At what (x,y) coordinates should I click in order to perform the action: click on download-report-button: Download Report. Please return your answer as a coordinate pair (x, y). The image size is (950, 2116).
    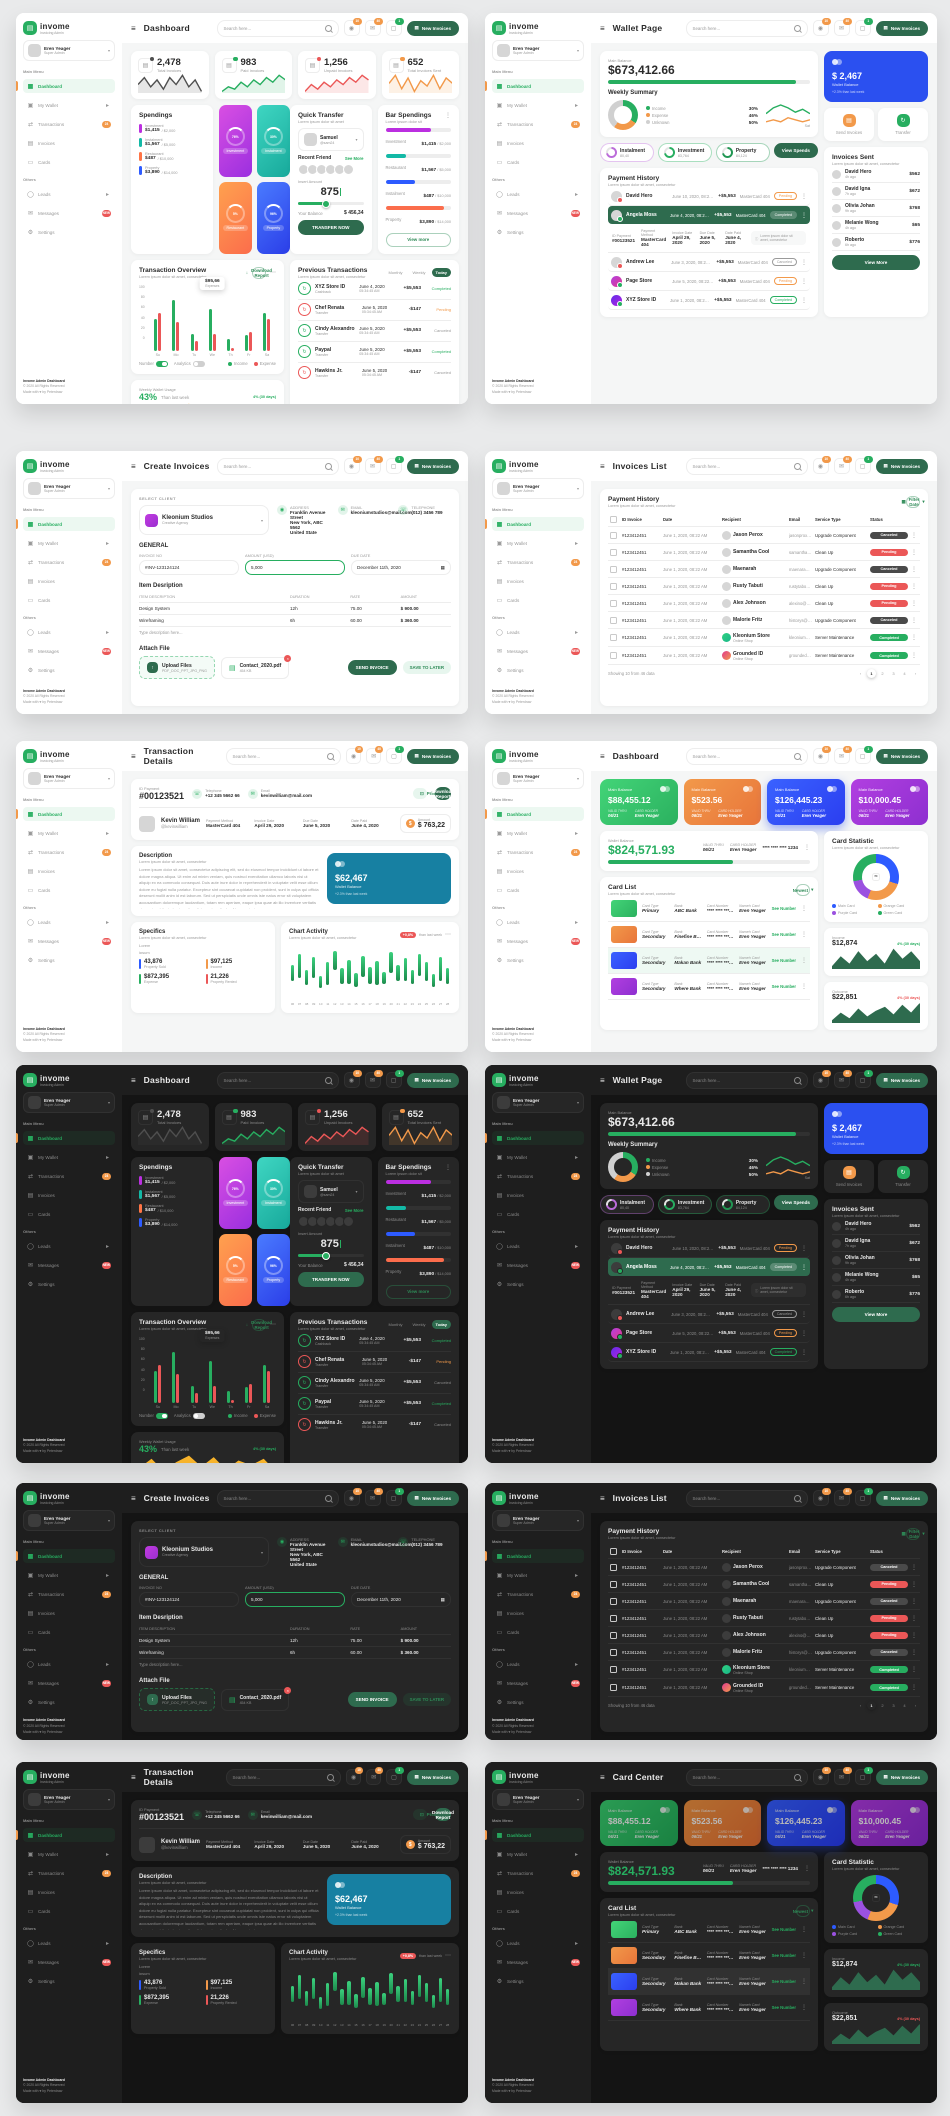
    Looking at the image, I should click on (443, 793).